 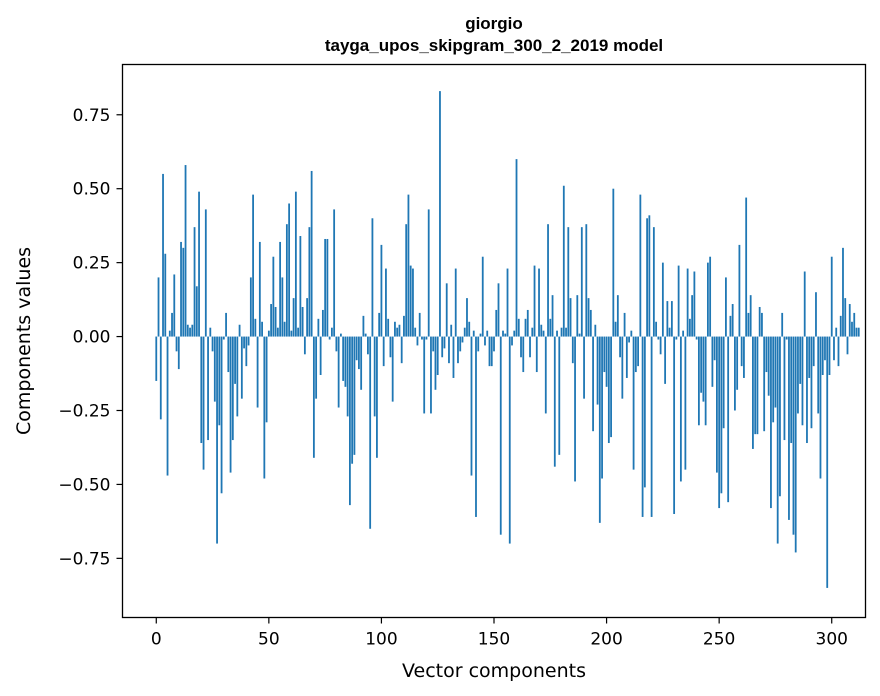 What do you see at coordinates (499, 633) in the screenshot?
I see `x-axis-ticks: 0 50 100 150 200 250 300` at bounding box center [499, 633].